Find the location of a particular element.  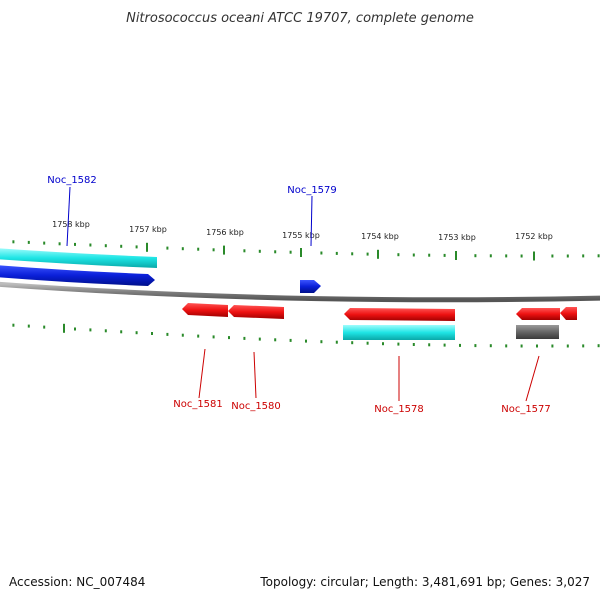

gene-noc-1579-shape is located at coordinates (310, 286).